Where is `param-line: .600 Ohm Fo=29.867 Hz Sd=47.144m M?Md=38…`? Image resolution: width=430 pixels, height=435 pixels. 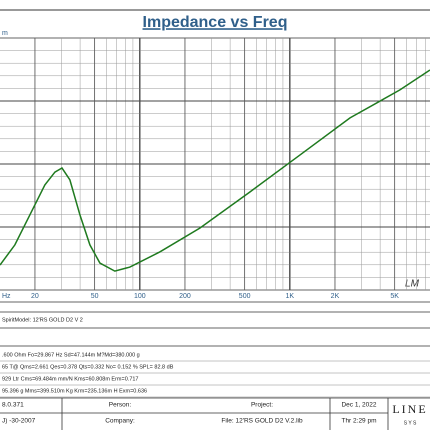
param-line: .600 Ohm Fo=29.867 Hz Sd=47.144m M?Md=38… is located at coordinates (71, 355).